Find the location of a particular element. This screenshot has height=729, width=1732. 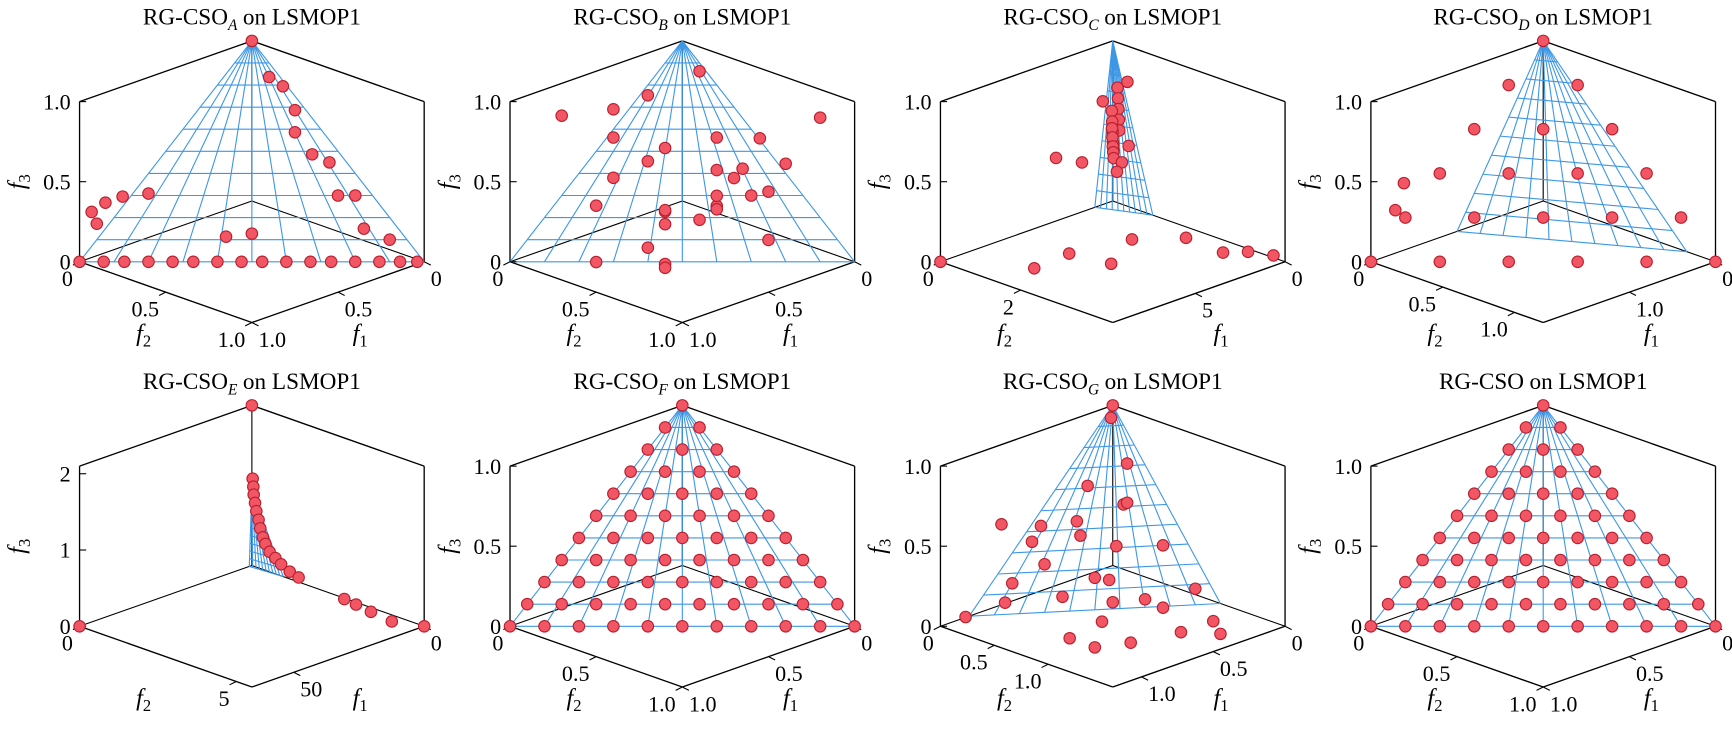

chart-title-suffix: on LSMOP1 is located at coordinates (732, 382).